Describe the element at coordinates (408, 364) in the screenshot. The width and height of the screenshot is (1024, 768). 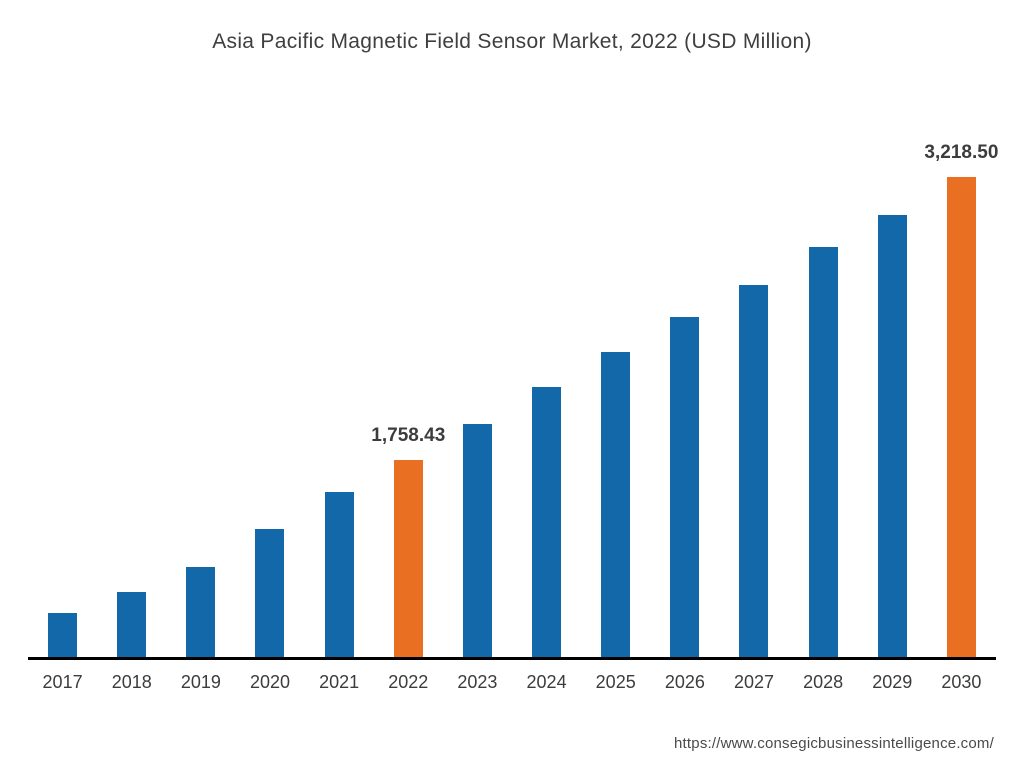
I see `bar-column-2022: 1,758.43` at that location.